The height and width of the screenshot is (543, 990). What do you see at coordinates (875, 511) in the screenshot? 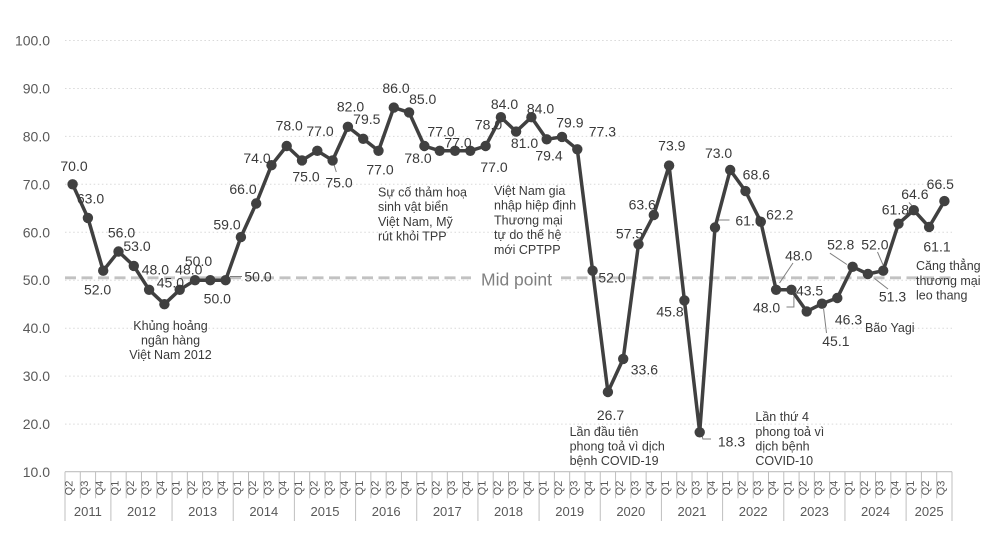
I see `svg-text: 2024` at bounding box center [875, 511].